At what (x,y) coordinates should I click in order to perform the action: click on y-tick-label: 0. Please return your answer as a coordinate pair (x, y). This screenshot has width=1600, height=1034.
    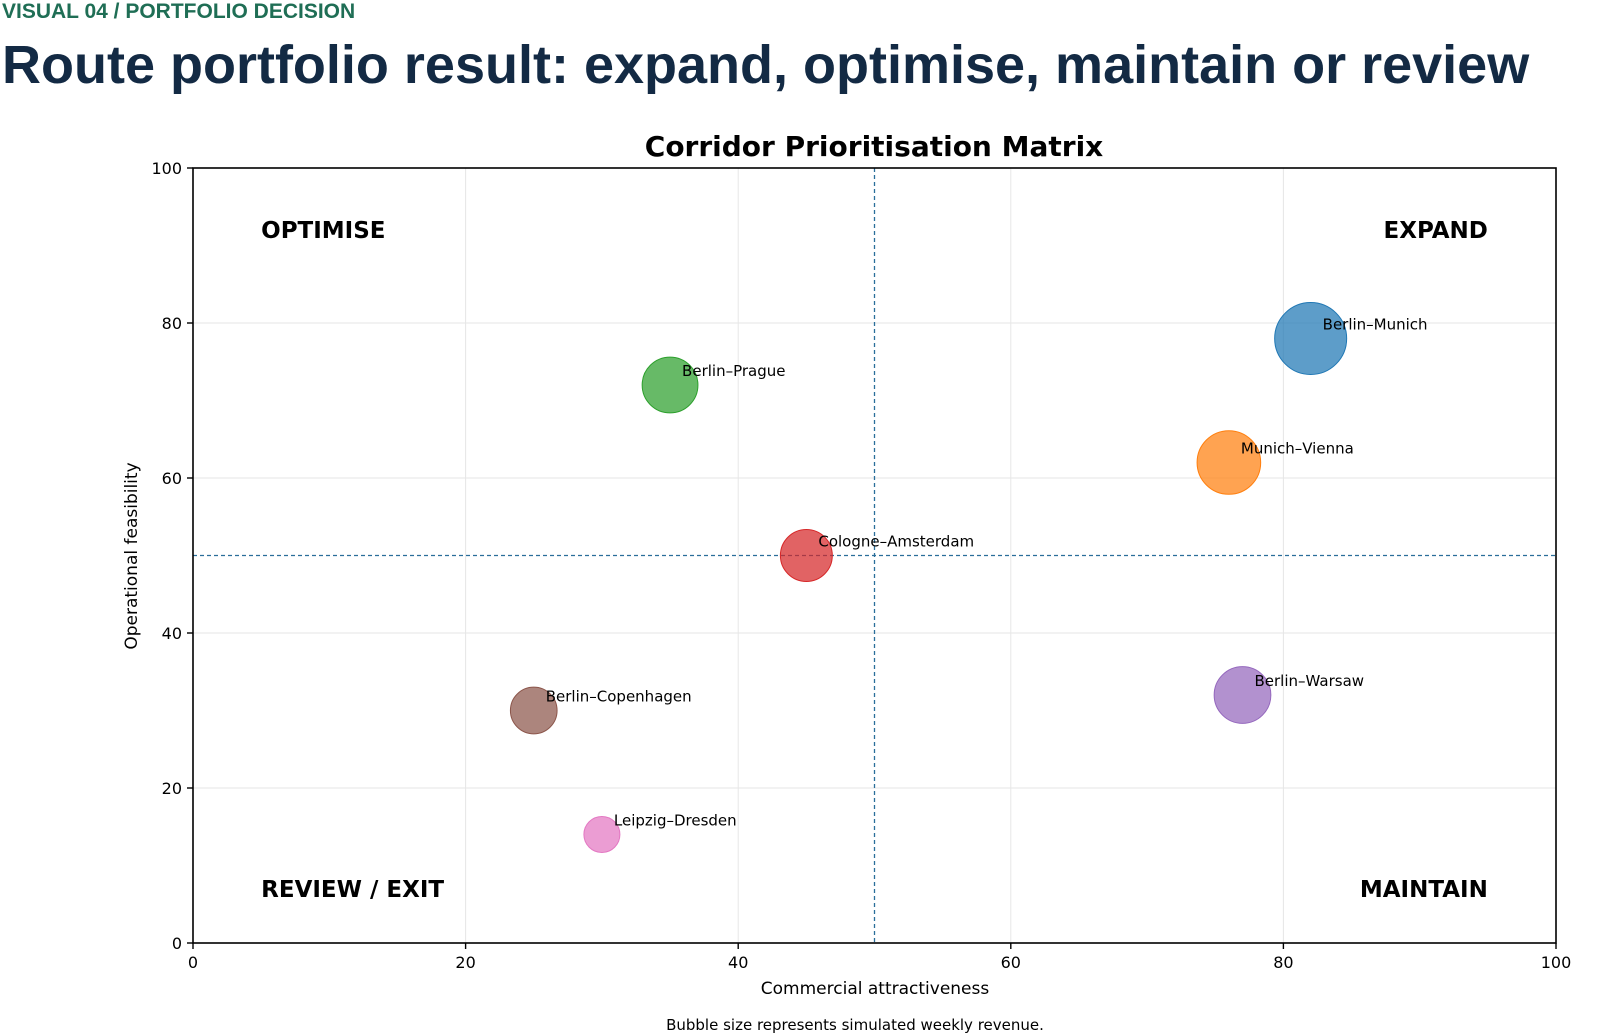
    Looking at the image, I should click on (177, 943).